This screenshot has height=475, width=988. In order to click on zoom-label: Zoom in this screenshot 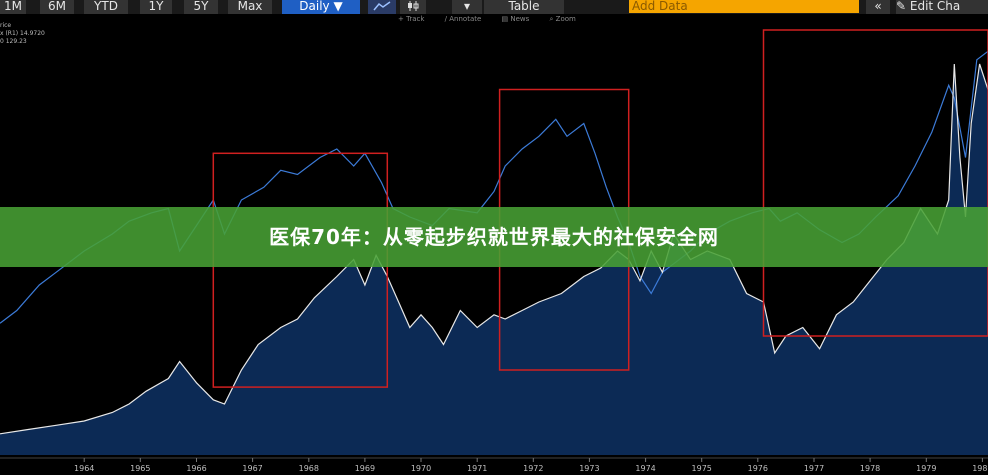, I will do `click(565, 19)`.